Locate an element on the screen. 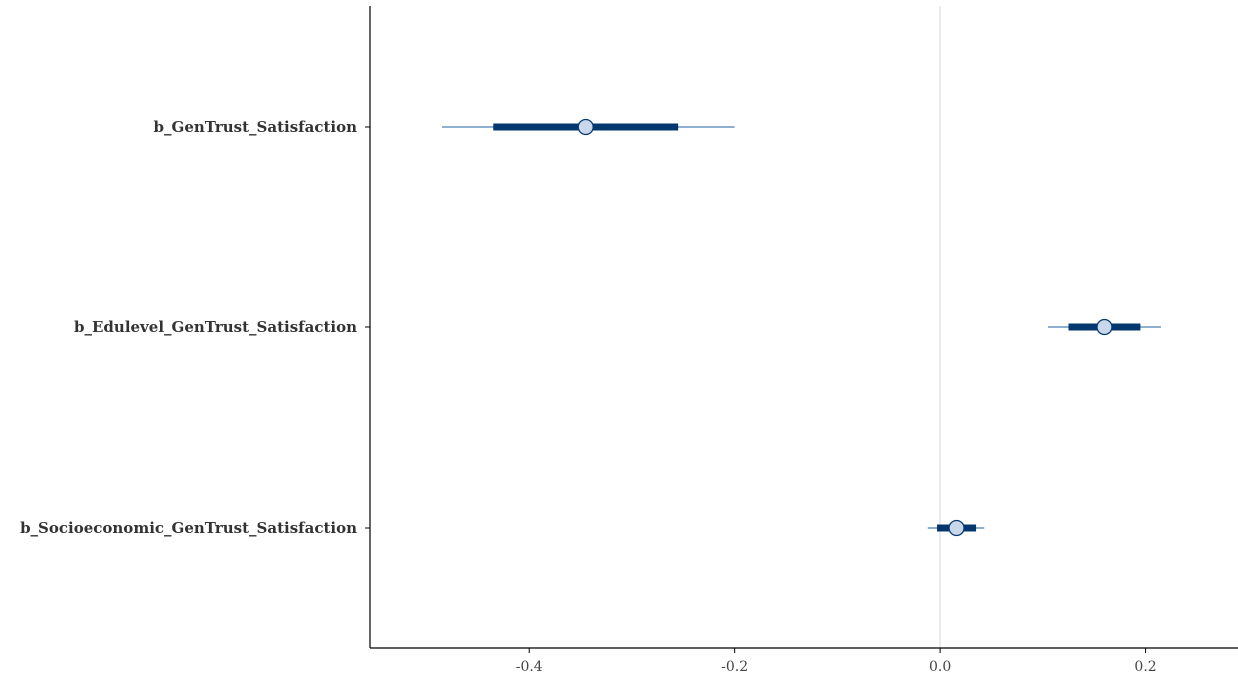 This screenshot has height=690, width=1238. x-tick-label: 0.2 is located at coordinates (1145, 667).